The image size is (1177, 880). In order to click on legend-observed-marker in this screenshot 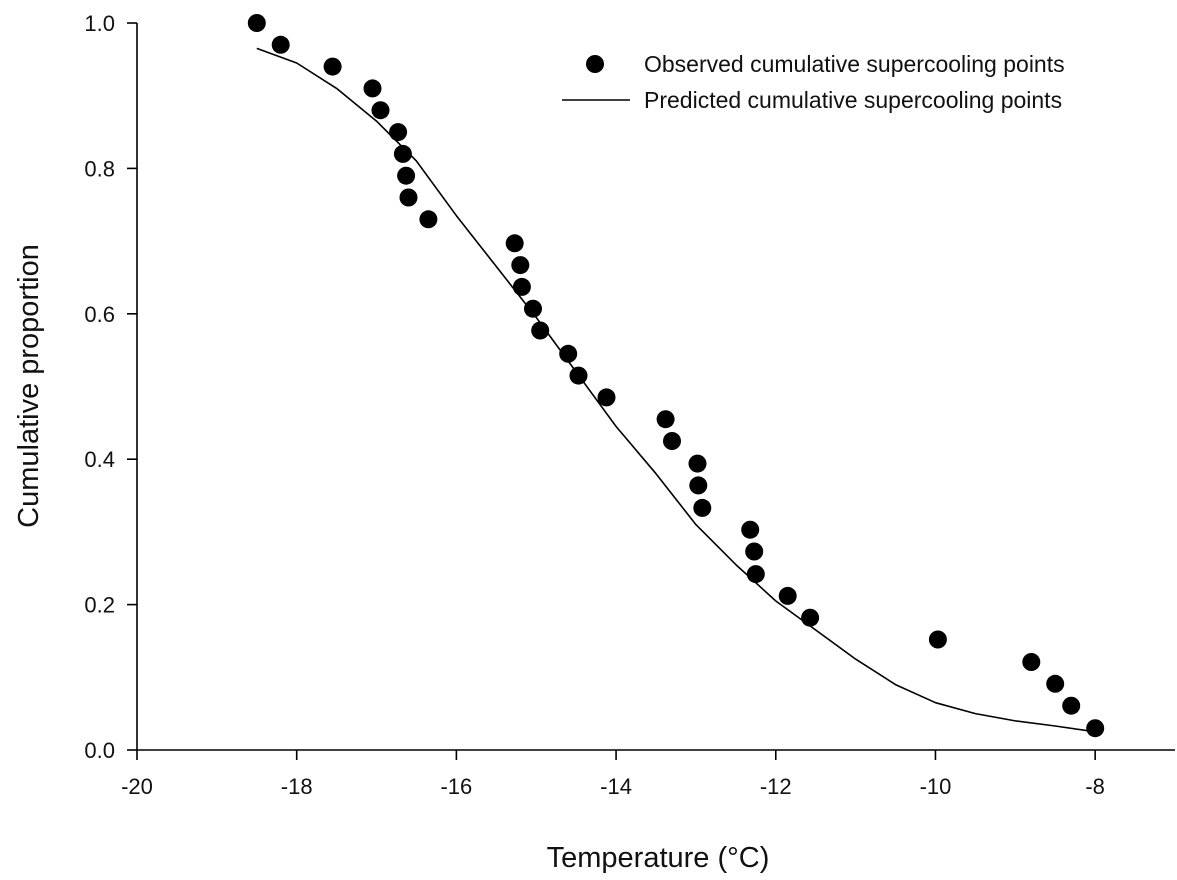, I will do `click(595, 64)`.